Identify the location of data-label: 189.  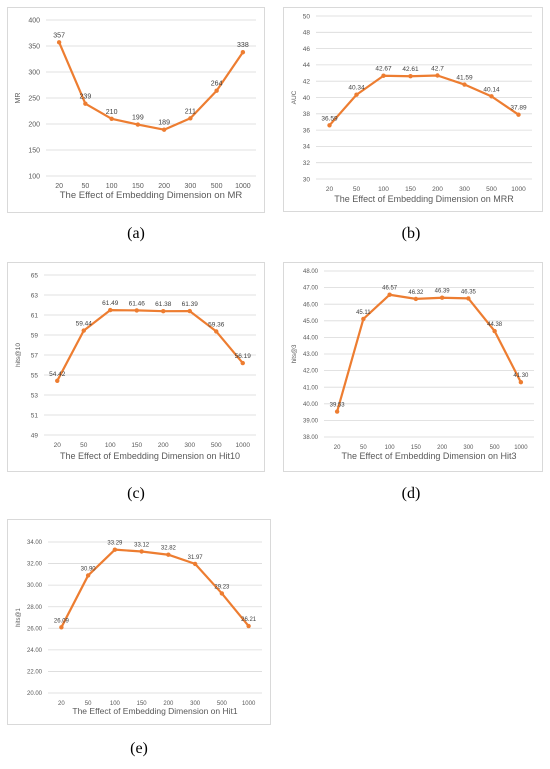
(164, 123).